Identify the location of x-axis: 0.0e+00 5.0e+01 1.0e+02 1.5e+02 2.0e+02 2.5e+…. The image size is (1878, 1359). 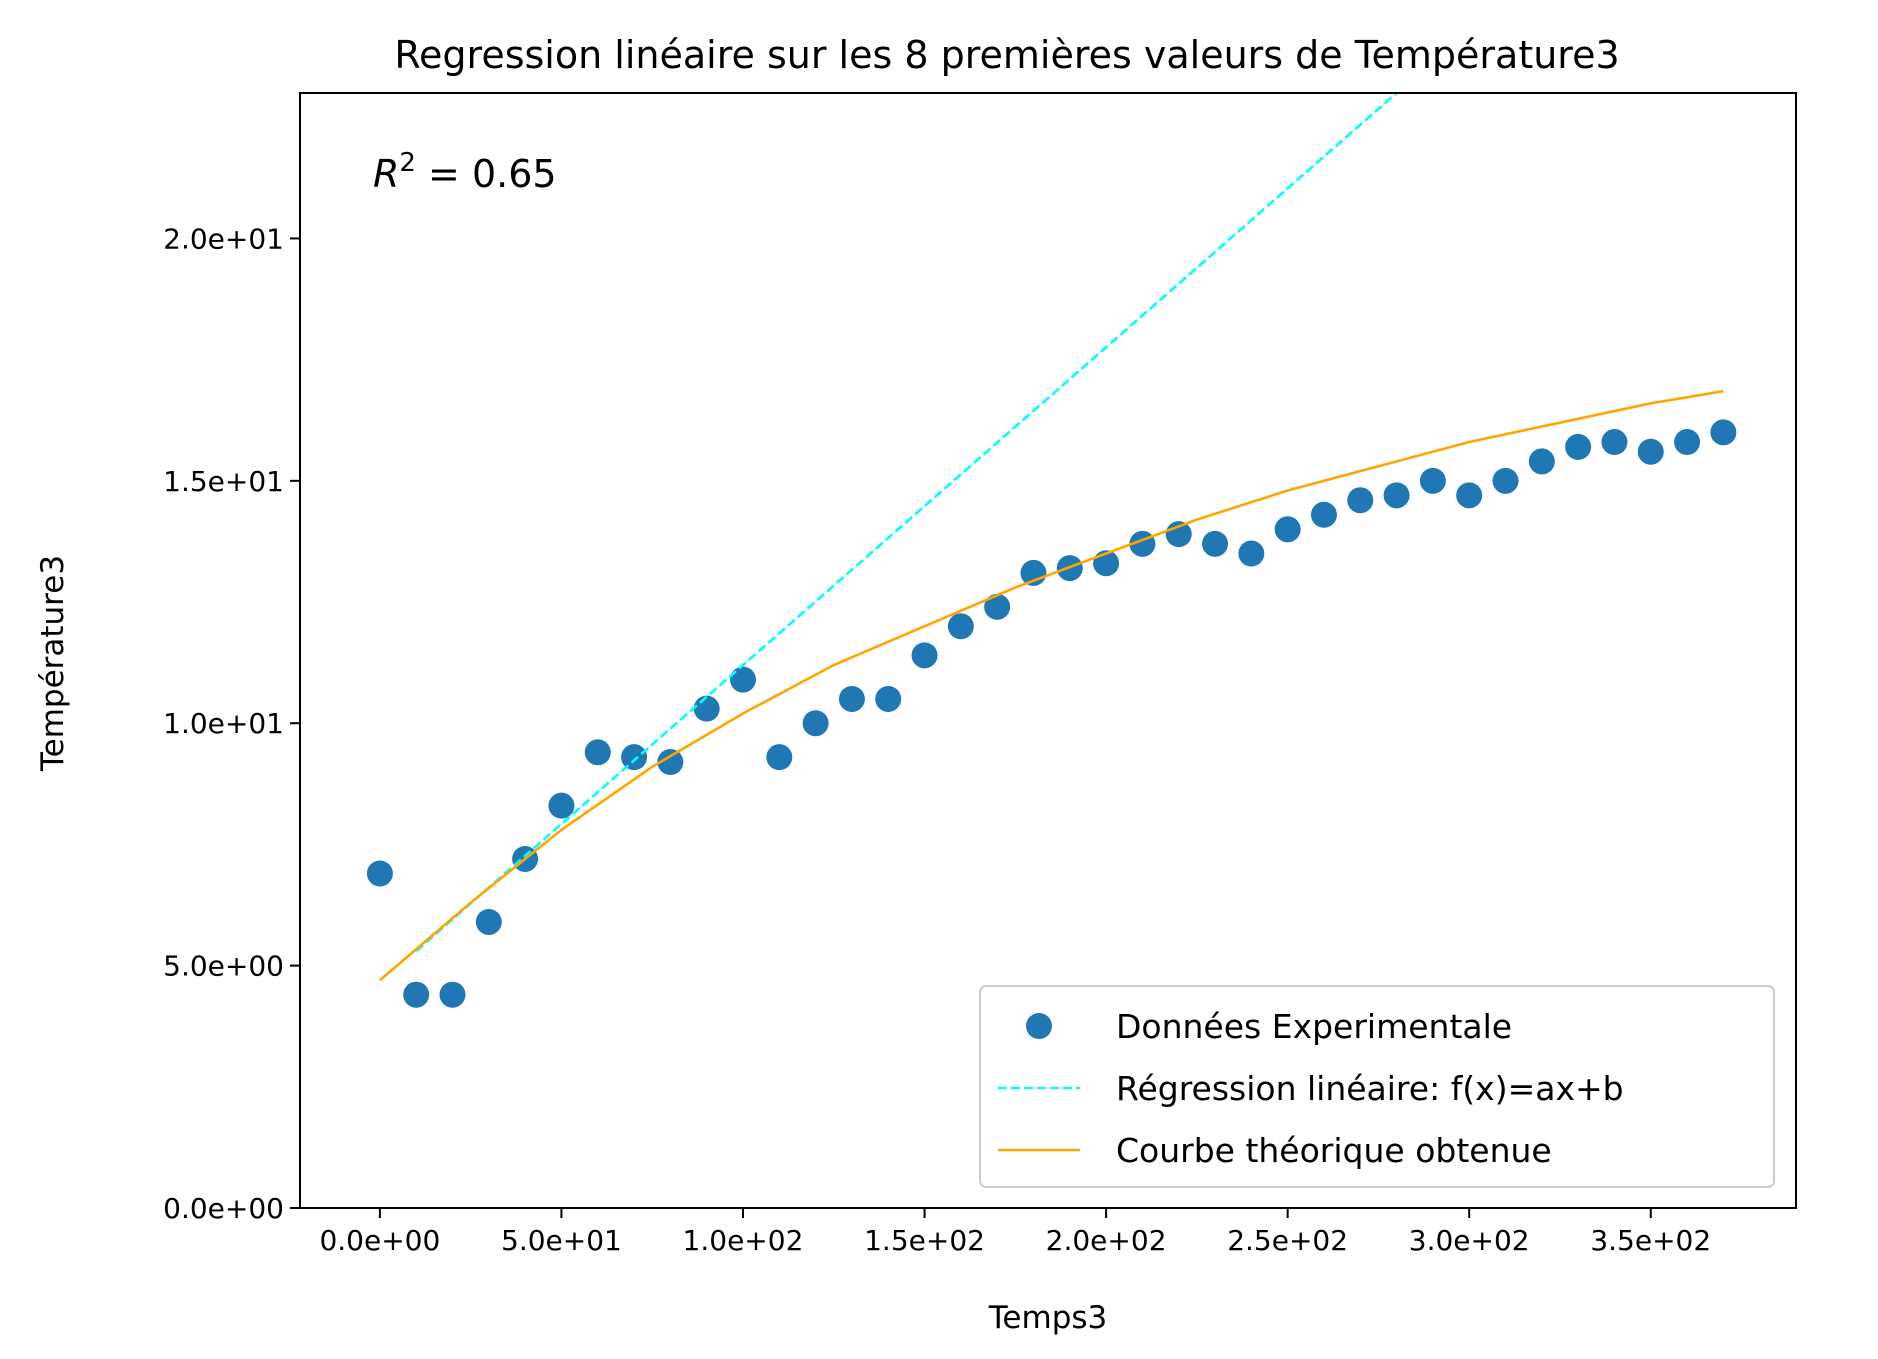
(1015, 1232).